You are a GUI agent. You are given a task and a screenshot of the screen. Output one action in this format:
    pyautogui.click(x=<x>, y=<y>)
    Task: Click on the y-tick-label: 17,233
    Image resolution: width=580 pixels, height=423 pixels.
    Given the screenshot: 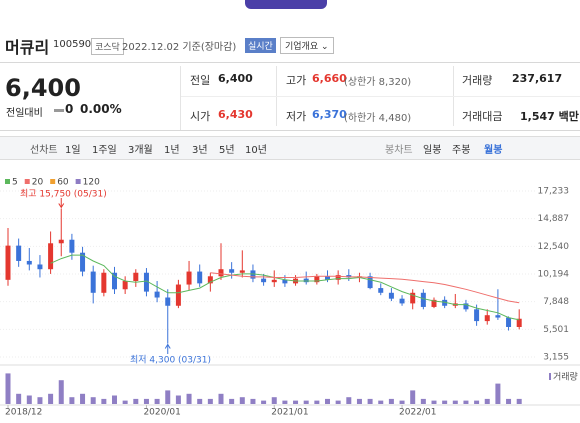 What is the action you would take?
    pyautogui.click(x=554, y=192)
    